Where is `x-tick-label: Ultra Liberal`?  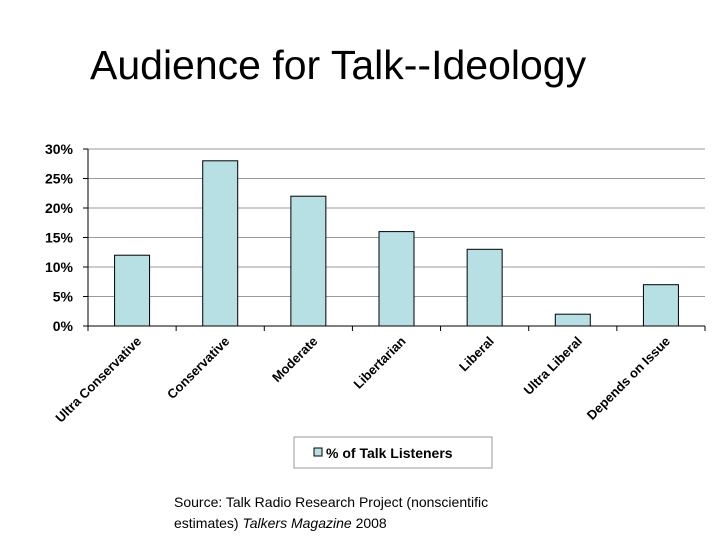
x-tick-label: Ultra Liberal is located at coordinates (553, 366).